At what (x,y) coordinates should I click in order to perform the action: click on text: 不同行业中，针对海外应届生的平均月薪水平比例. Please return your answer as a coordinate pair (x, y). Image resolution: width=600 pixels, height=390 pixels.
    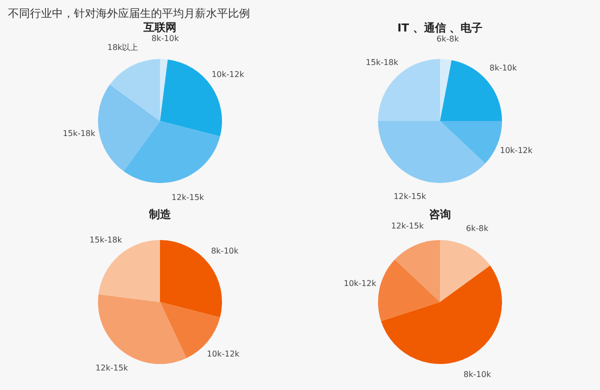
    Looking at the image, I should click on (129, 13).